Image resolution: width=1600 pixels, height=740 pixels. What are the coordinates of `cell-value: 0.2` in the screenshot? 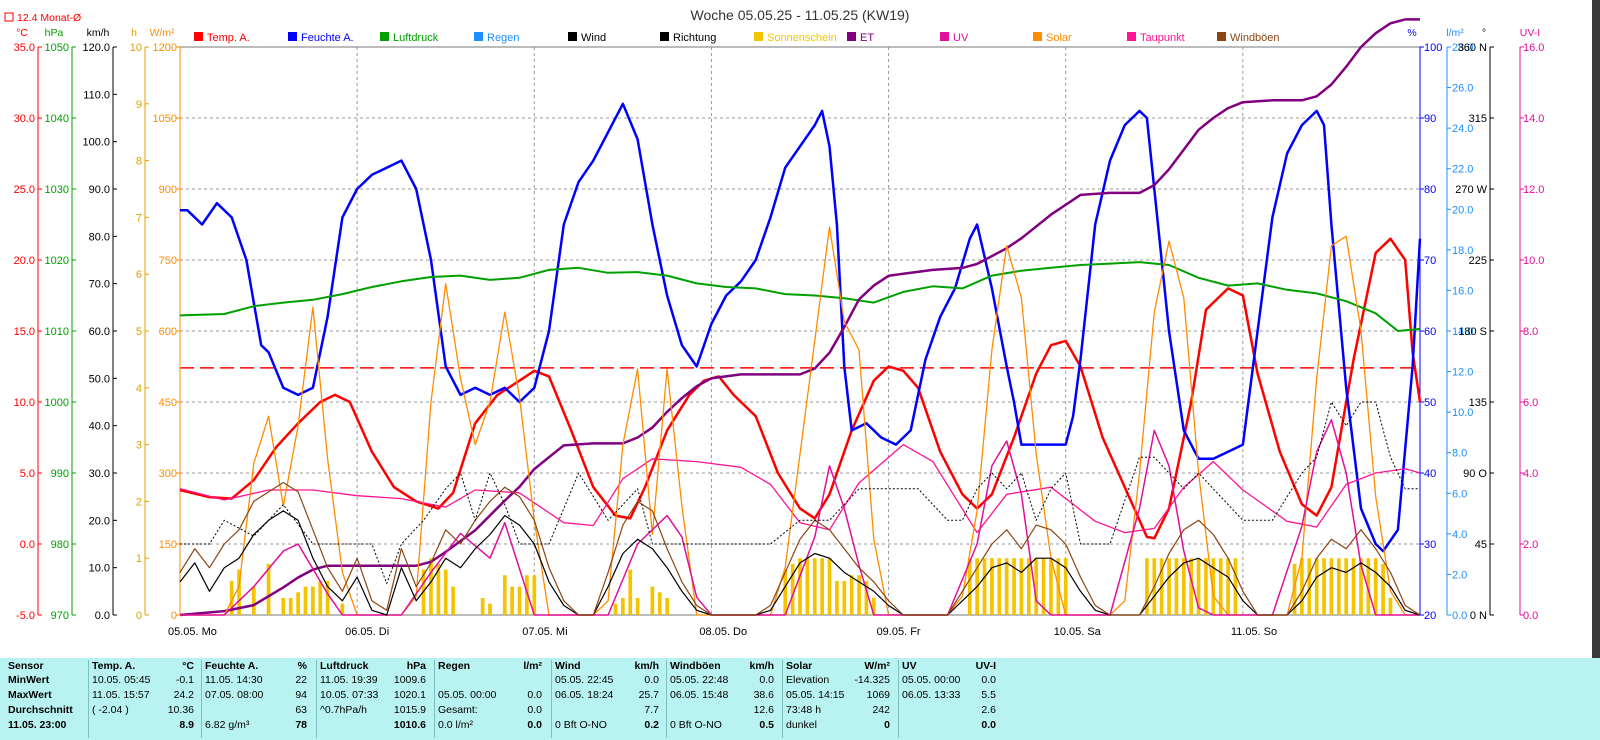 It's located at (651, 725).